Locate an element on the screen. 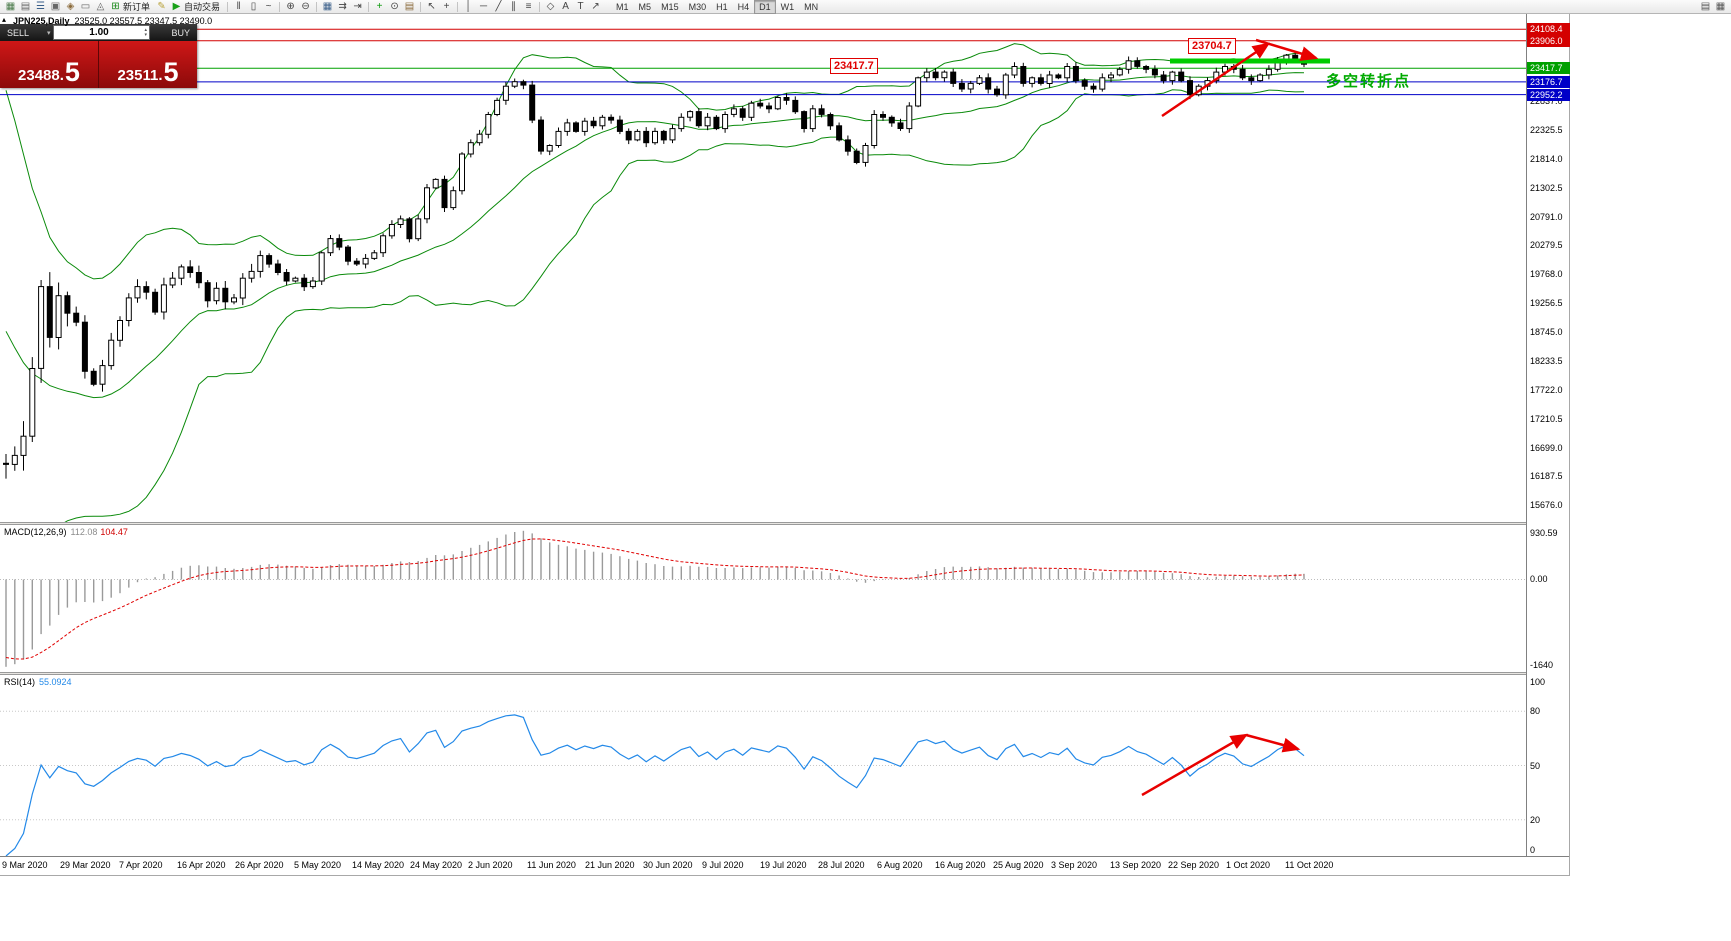 Image resolution: width=1731 pixels, height=941 pixels. rsi-label: RSI(14) 55.0924 is located at coordinates (38, 682).